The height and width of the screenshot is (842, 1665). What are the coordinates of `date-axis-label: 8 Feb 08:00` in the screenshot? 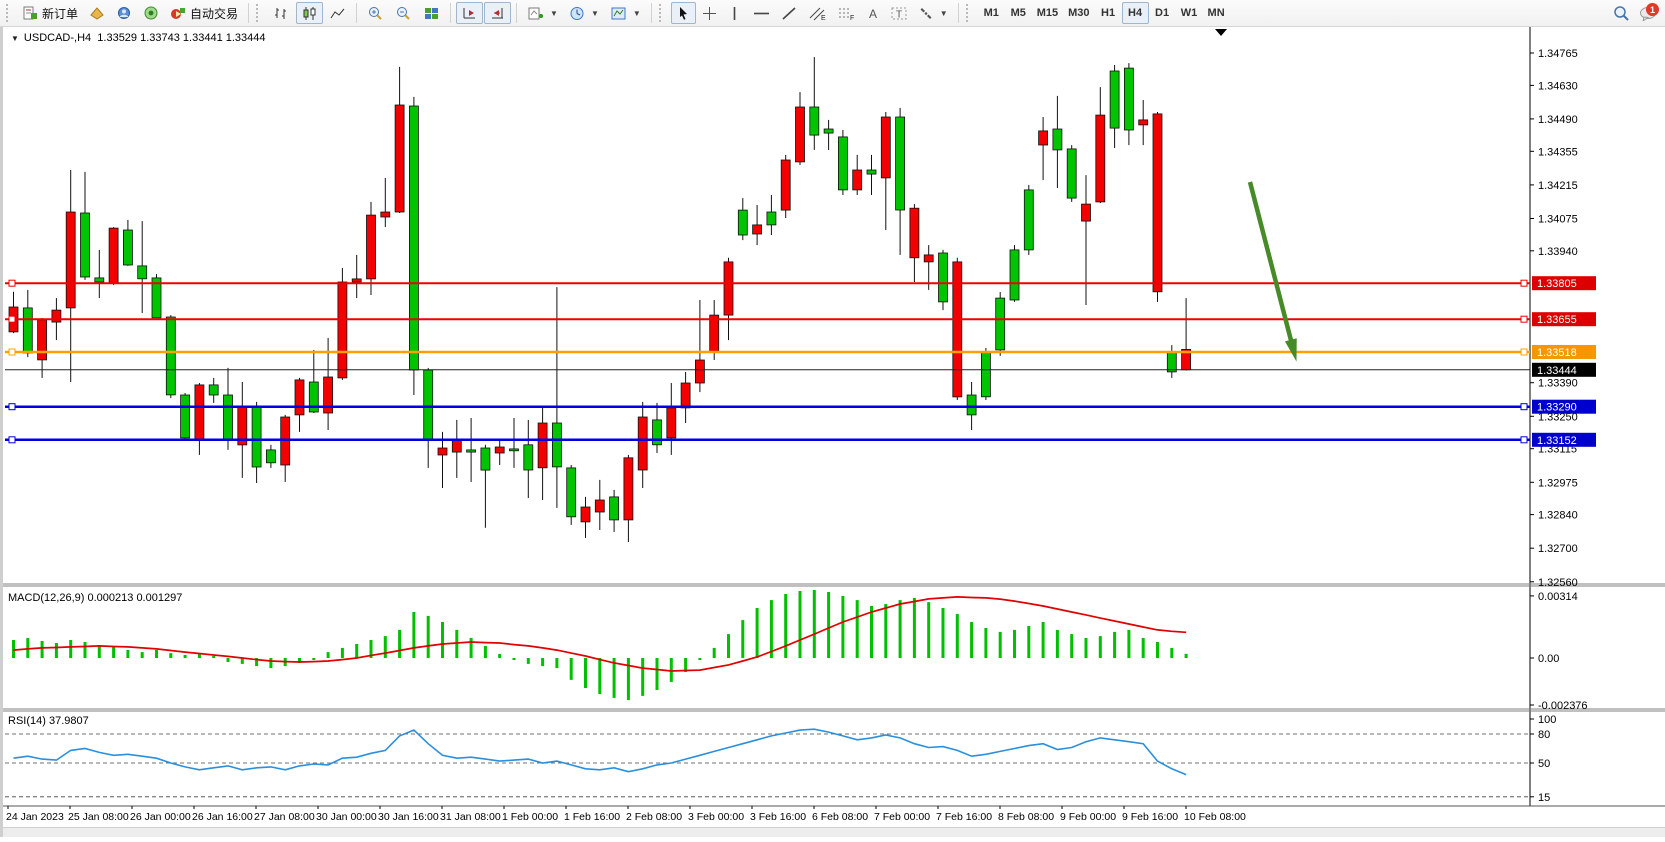 It's located at (1026, 817).